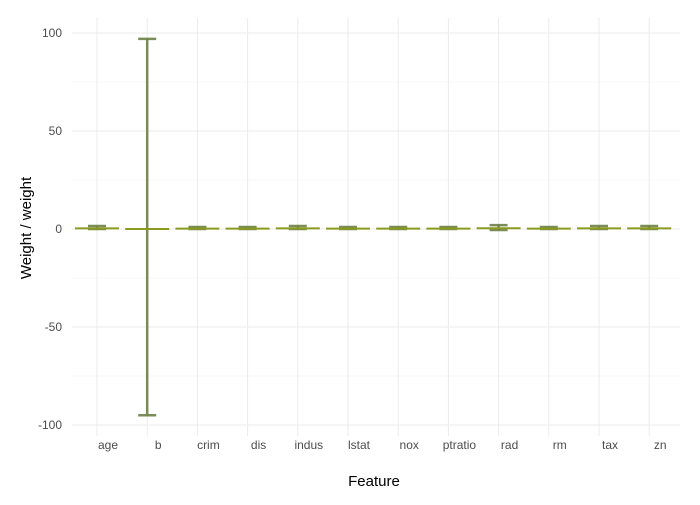  I want to click on y-tick-label: 50, so click(56, 131).